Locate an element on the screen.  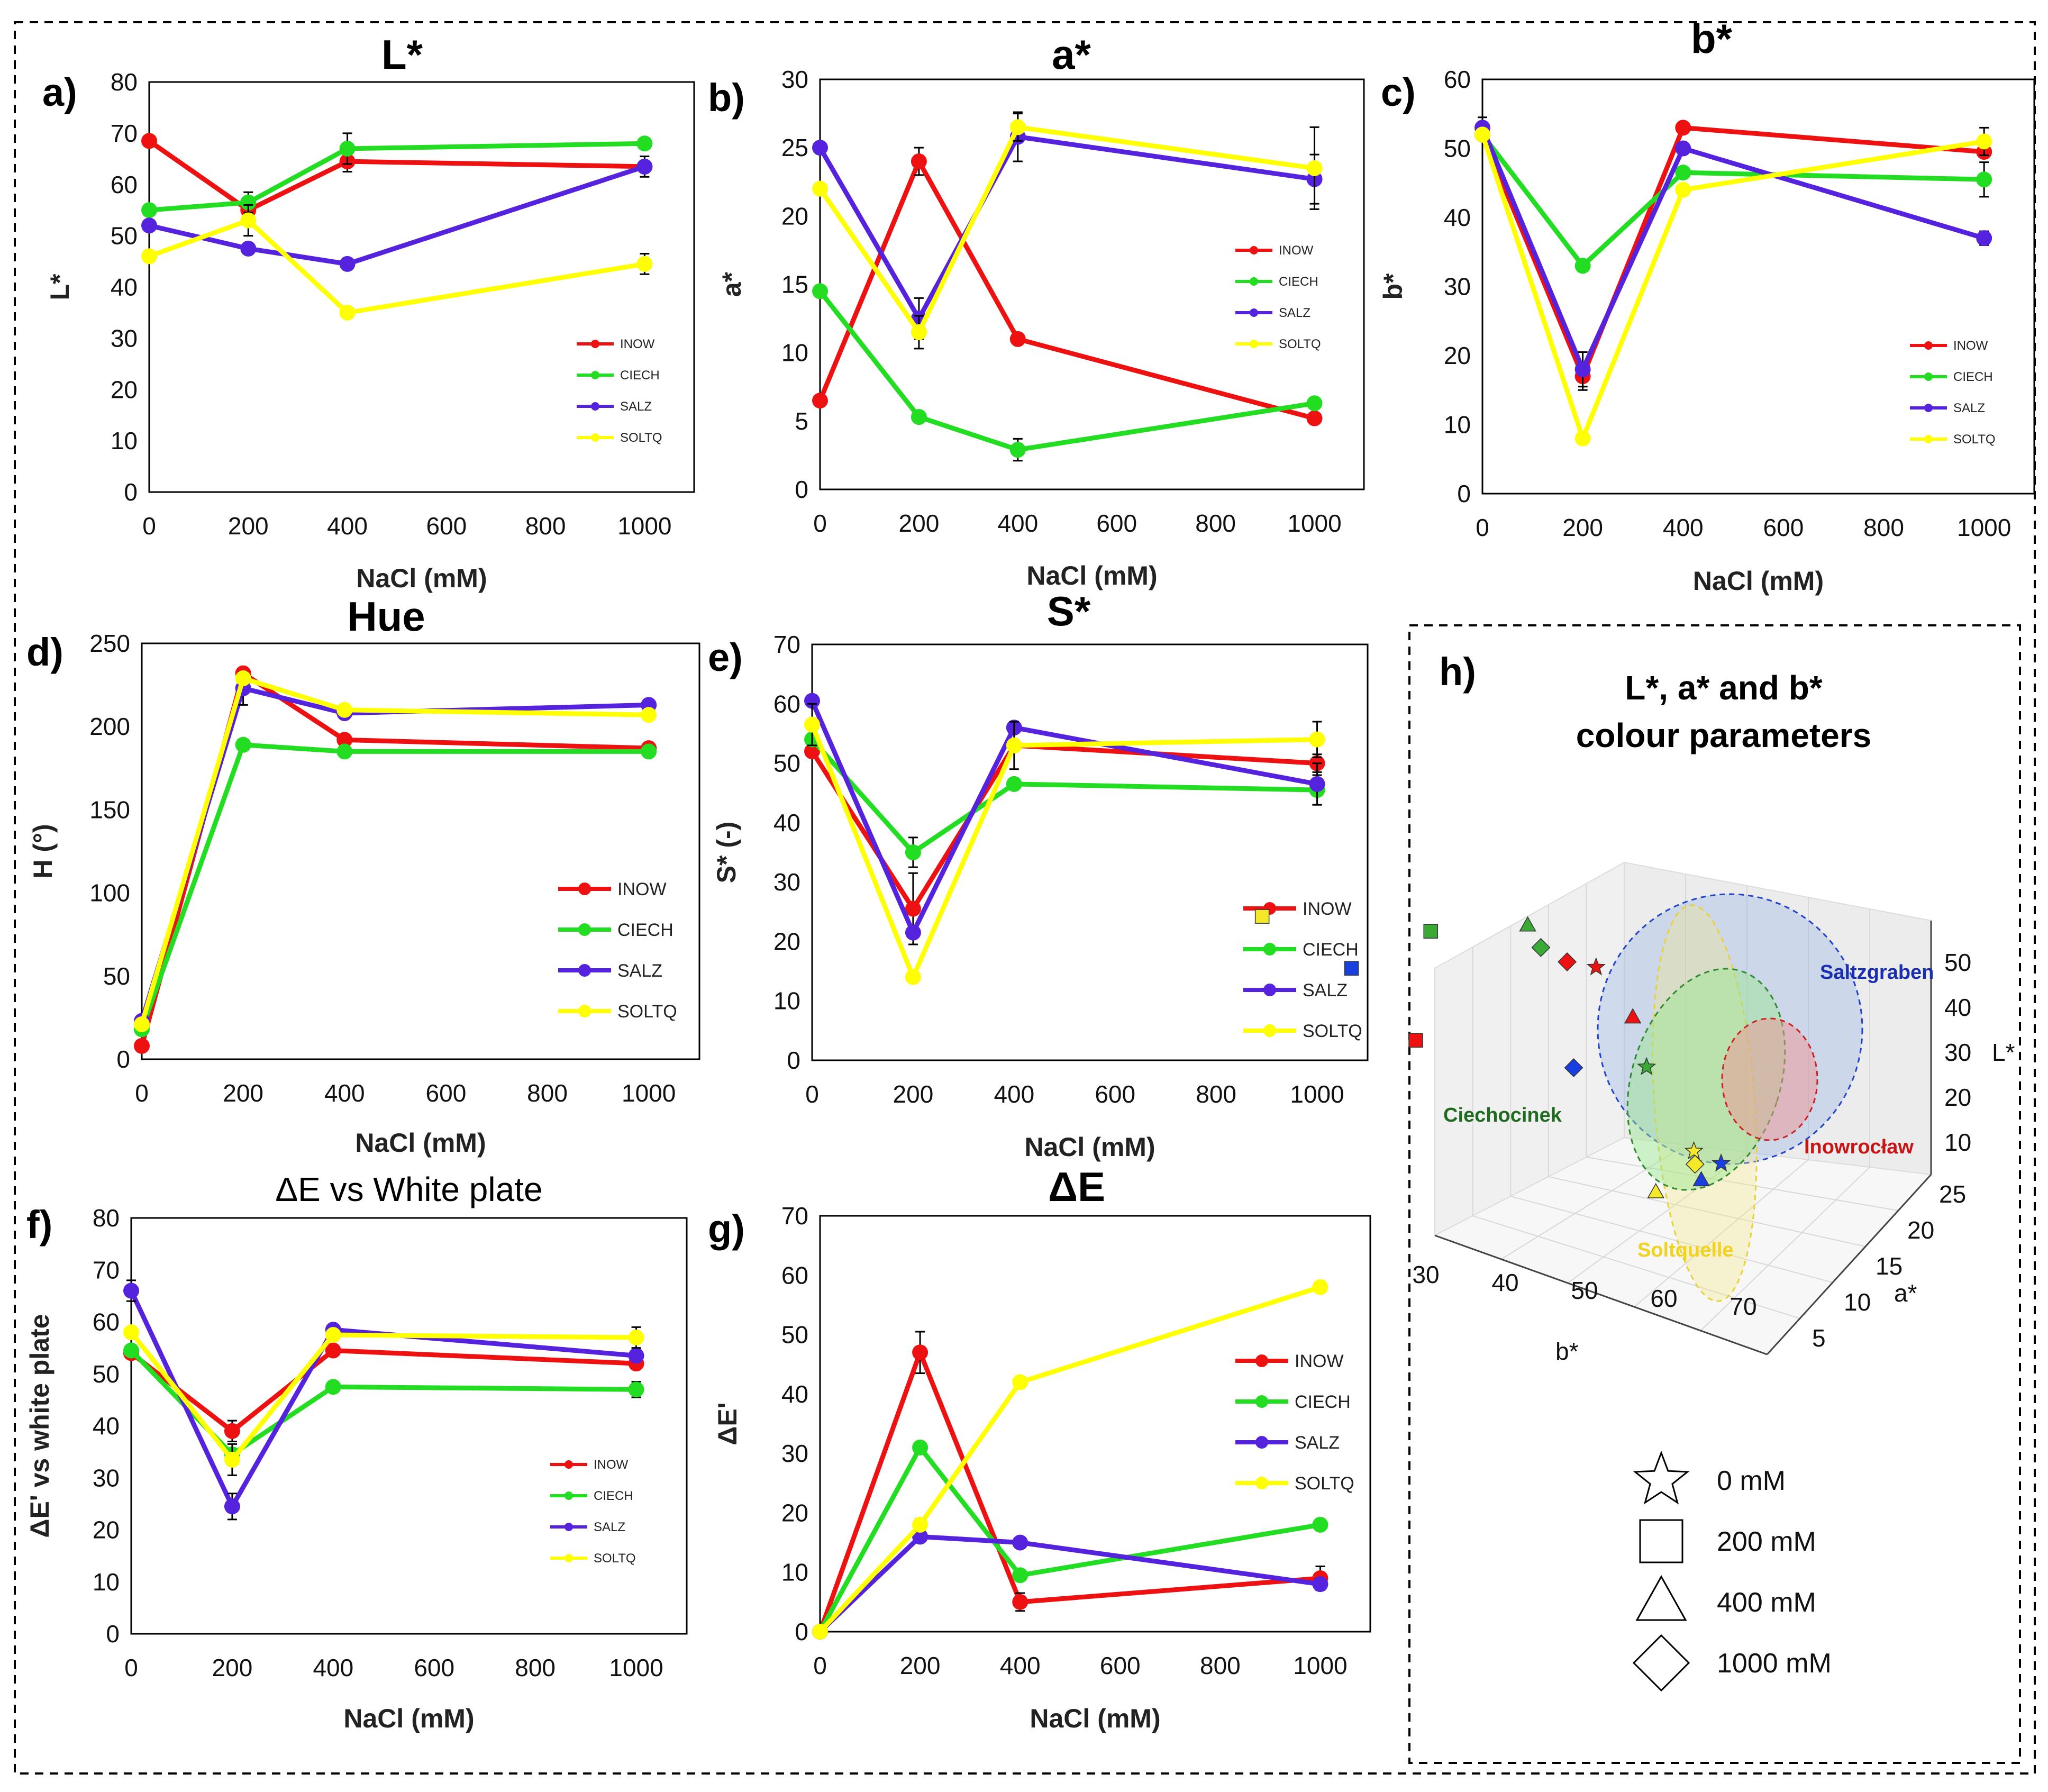
panel-title-d: Hue is located at coordinates (386, 616).